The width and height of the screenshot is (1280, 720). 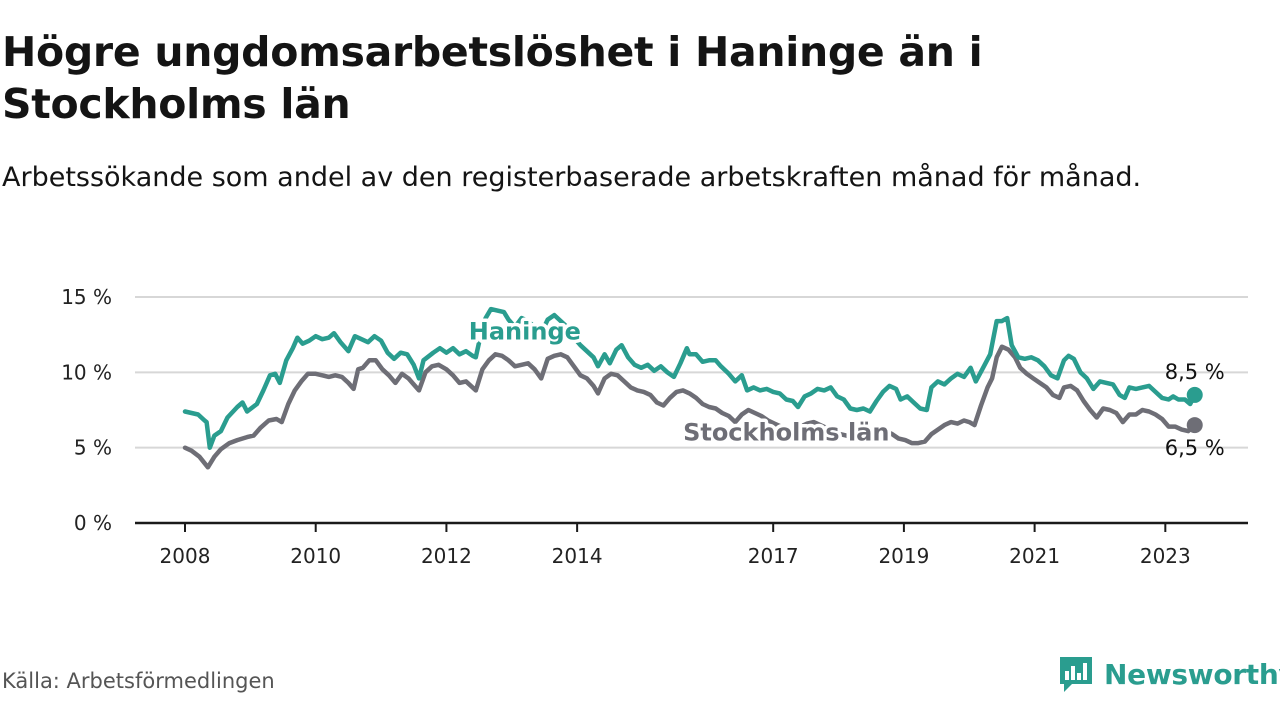 I want to click on end-point-haninge, so click(x=1194, y=394).